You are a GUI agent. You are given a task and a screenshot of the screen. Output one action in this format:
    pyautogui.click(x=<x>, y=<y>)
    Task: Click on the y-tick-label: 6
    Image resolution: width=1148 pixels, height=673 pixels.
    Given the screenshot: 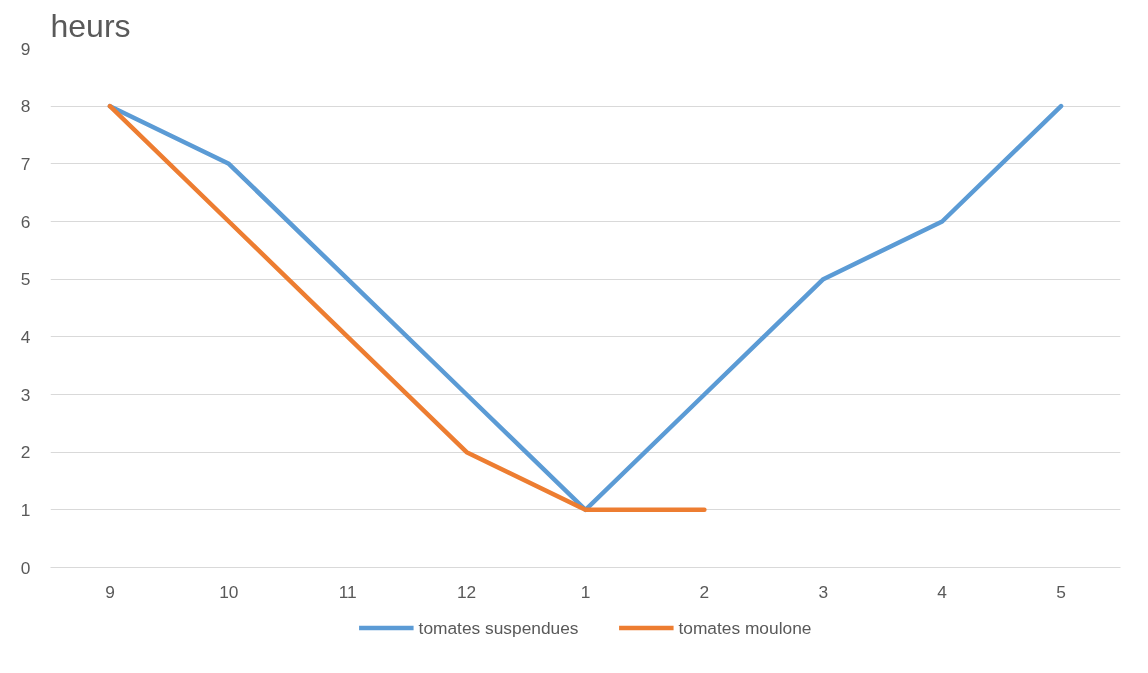 What is the action you would take?
    pyautogui.click(x=25, y=221)
    